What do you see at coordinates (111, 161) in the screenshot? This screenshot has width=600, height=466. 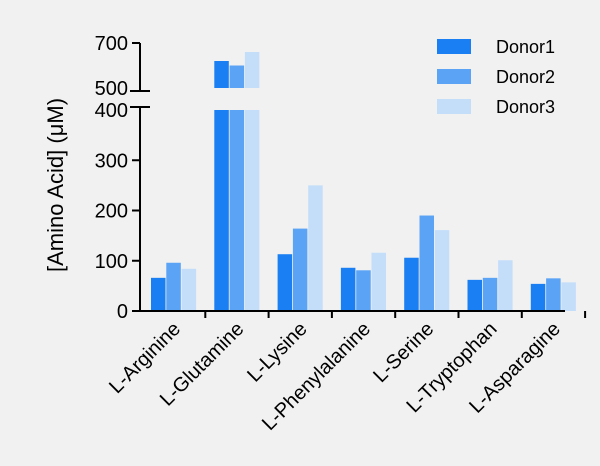 I see `y-tick-label-300: 300` at bounding box center [111, 161].